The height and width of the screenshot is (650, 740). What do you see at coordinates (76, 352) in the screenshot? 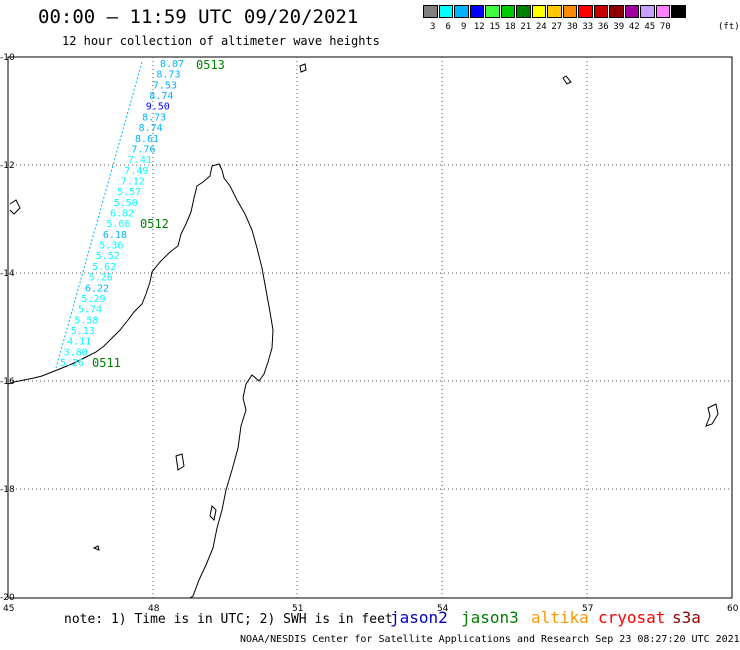
I see `wave-height-label: 3.80` at bounding box center [76, 352].